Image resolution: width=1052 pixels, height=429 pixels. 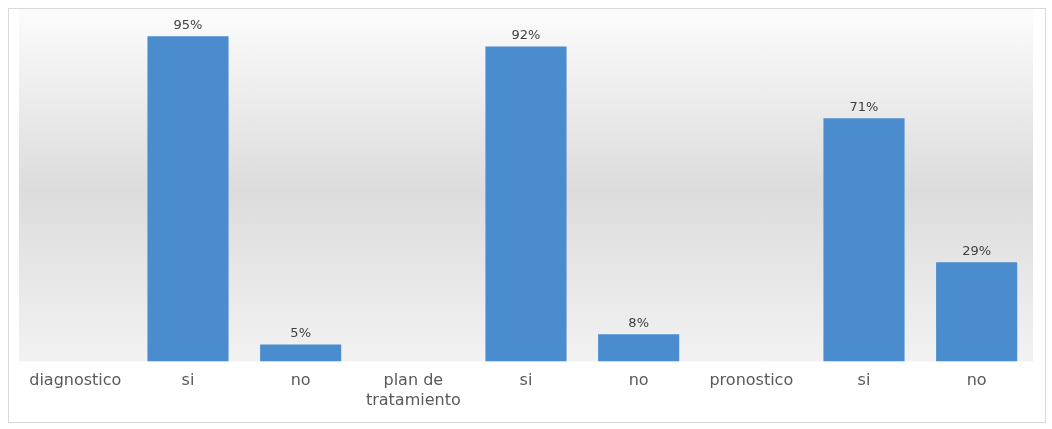 What do you see at coordinates (751, 380) in the screenshot?
I see `x-tick-label: pronostico` at bounding box center [751, 380].